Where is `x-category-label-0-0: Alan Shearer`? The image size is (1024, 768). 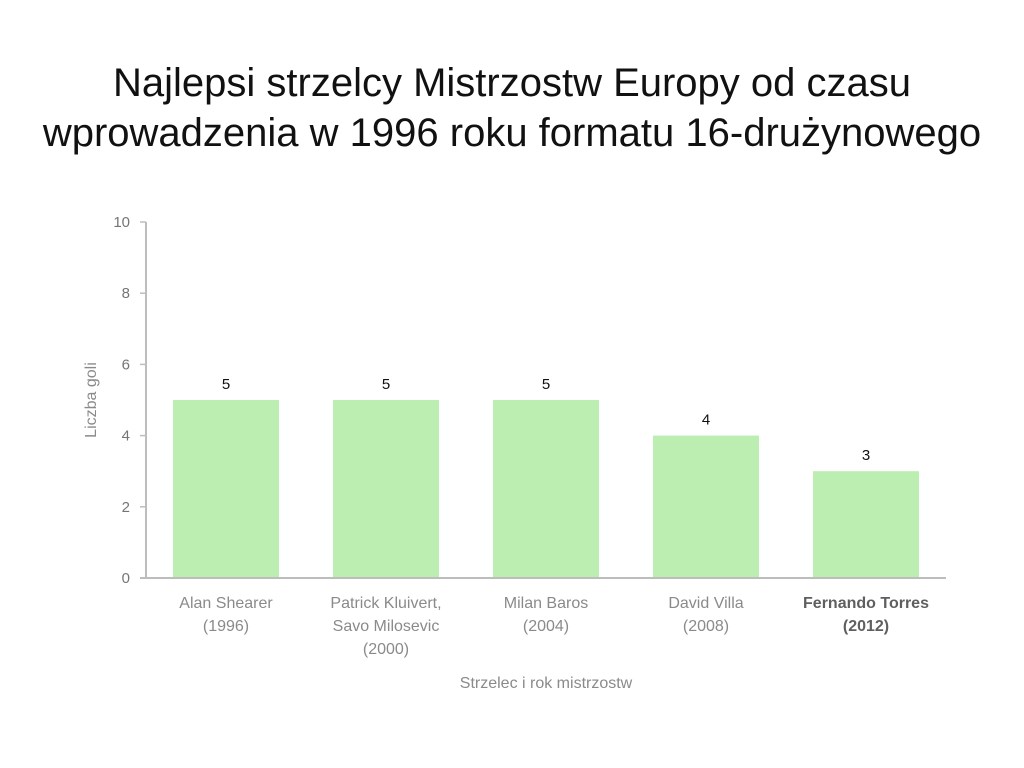
x-category-label-0-0: Alan Shearer is located at coordinates (226, 603).